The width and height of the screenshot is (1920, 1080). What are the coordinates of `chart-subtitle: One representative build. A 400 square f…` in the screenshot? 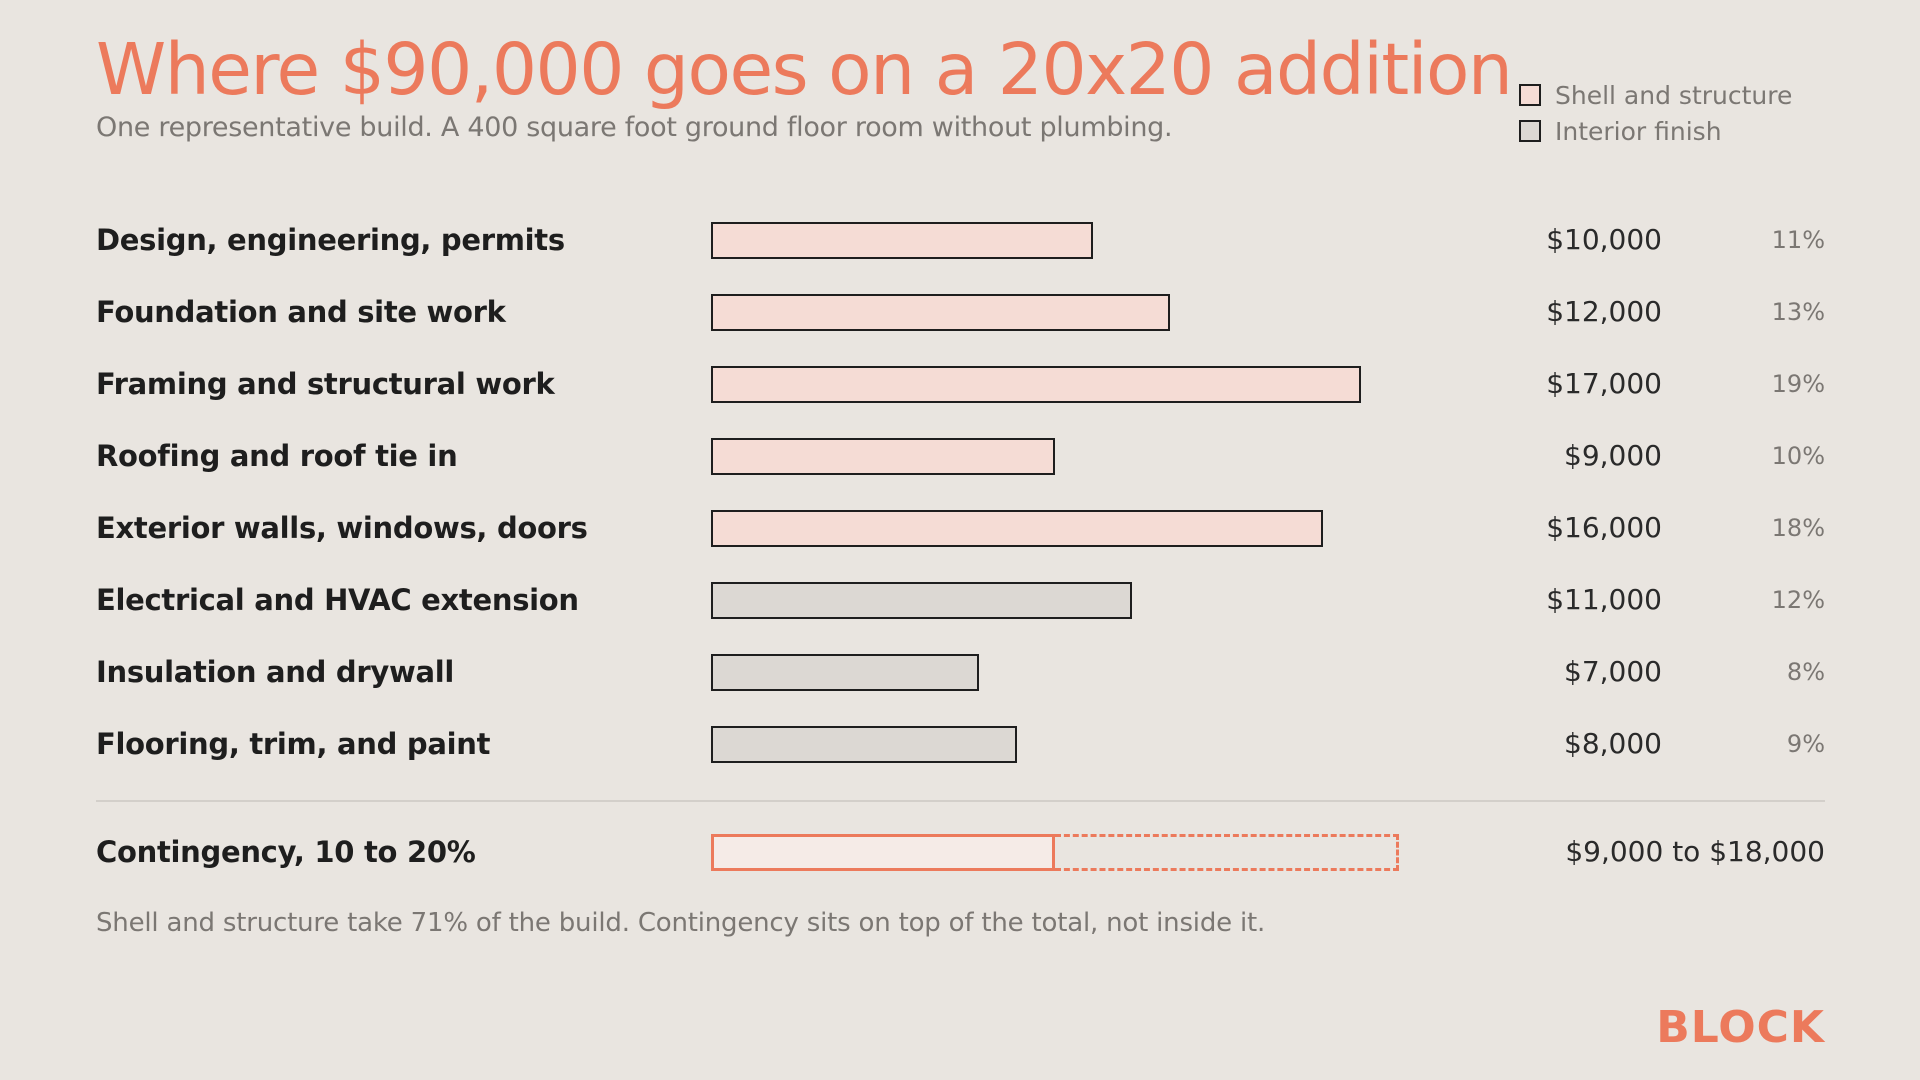 It's located at (634, 127).